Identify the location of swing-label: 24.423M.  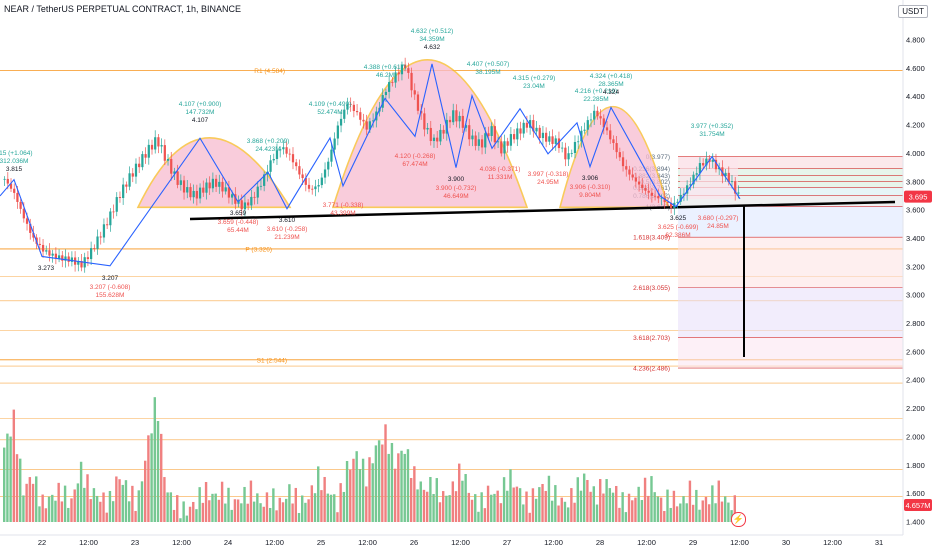
(267, 149).